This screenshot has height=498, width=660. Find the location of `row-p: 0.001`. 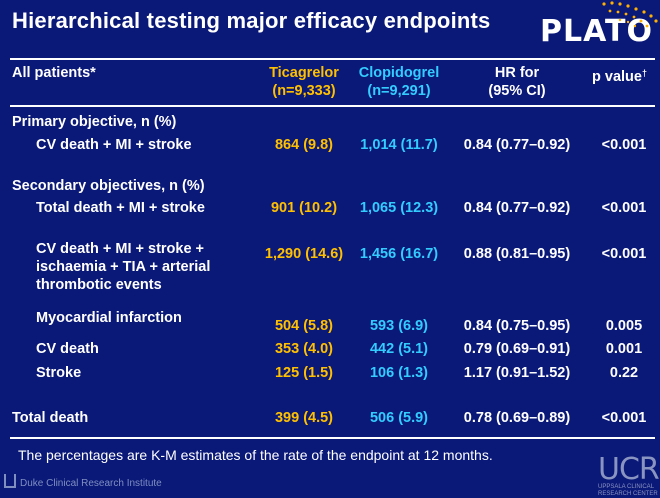

row-p: 0.001 is located at coordinates (624, 349).